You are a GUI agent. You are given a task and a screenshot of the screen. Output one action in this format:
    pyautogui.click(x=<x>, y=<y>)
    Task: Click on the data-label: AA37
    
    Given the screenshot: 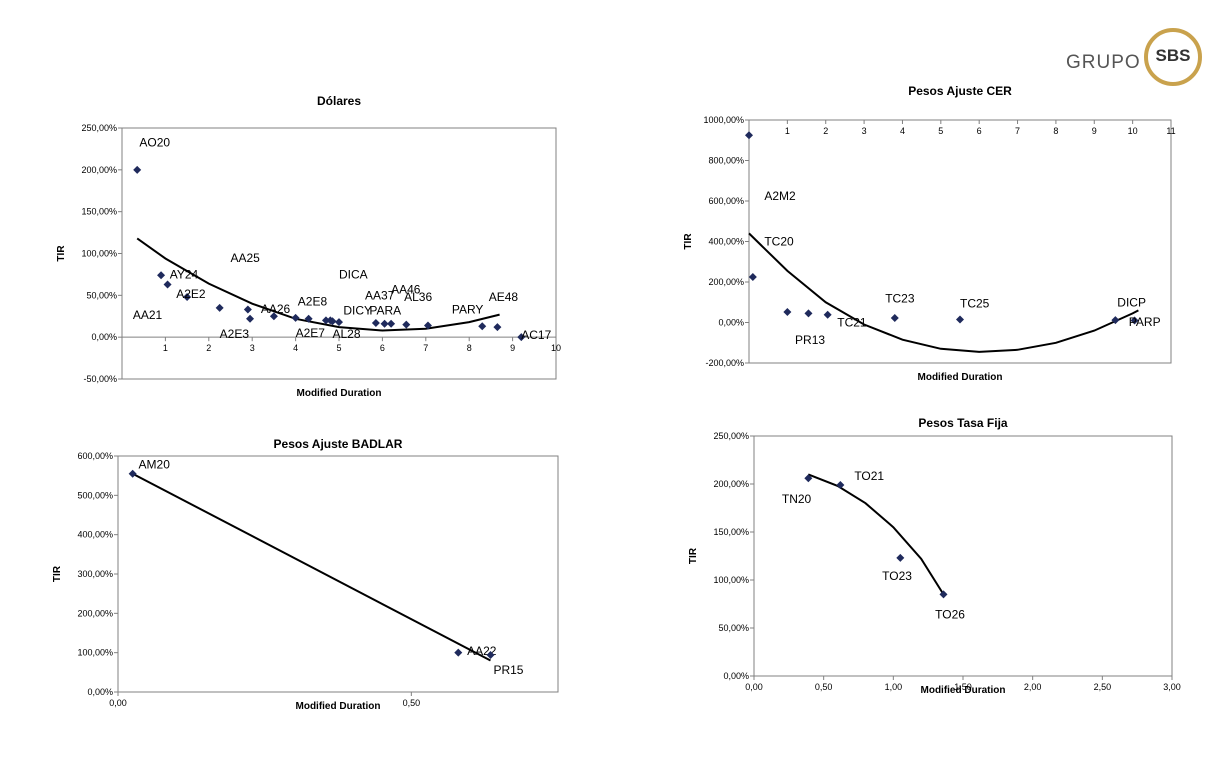 What is the action you would take?
    pyautogui.click(x=380, y=296)
    